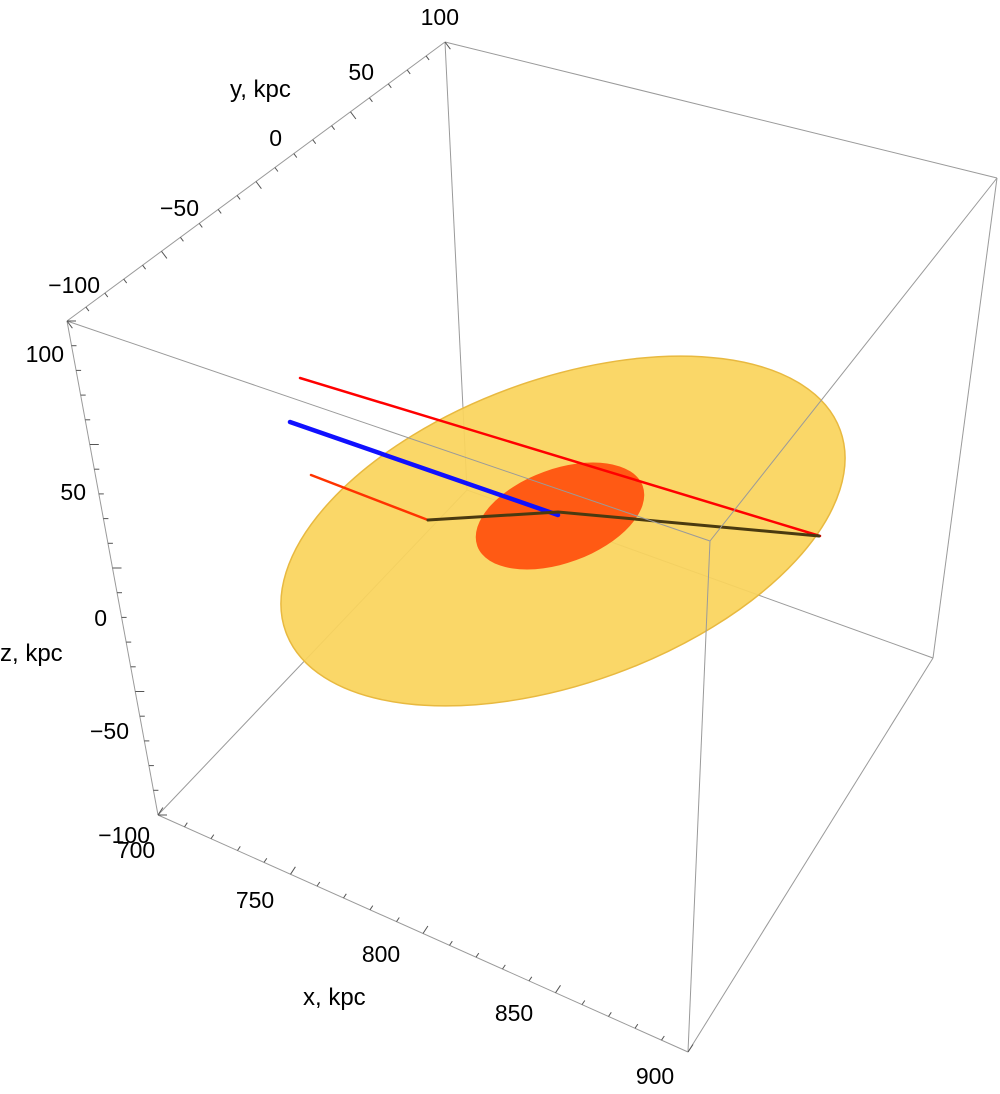  What do you see at coordinates (74, 285) in the screenshot?
I see `y-tick-label: −100` at bounding box center [74, 285].